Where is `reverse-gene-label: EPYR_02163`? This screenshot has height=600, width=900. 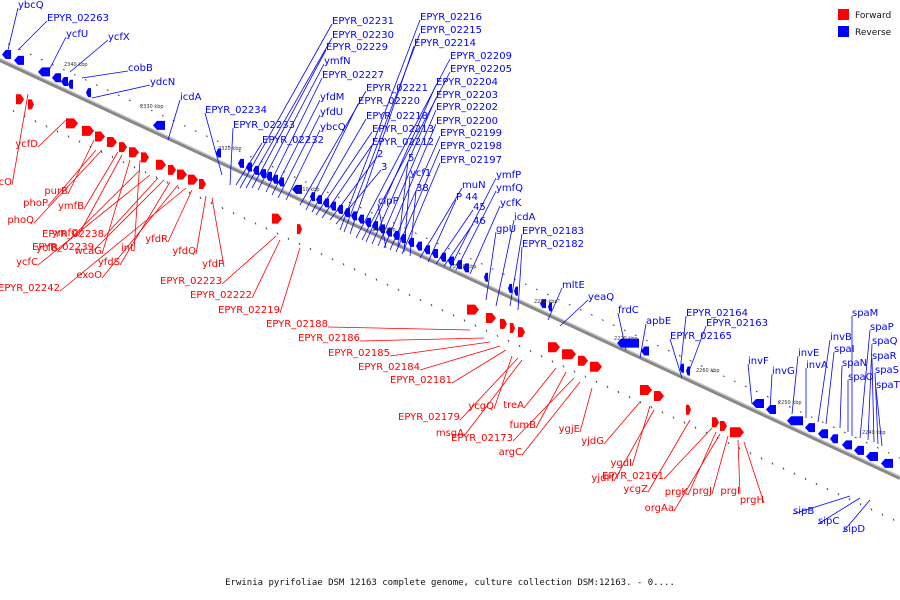 reverse-gene-label: EPYR_02163 is located at coordinates (737, 323).